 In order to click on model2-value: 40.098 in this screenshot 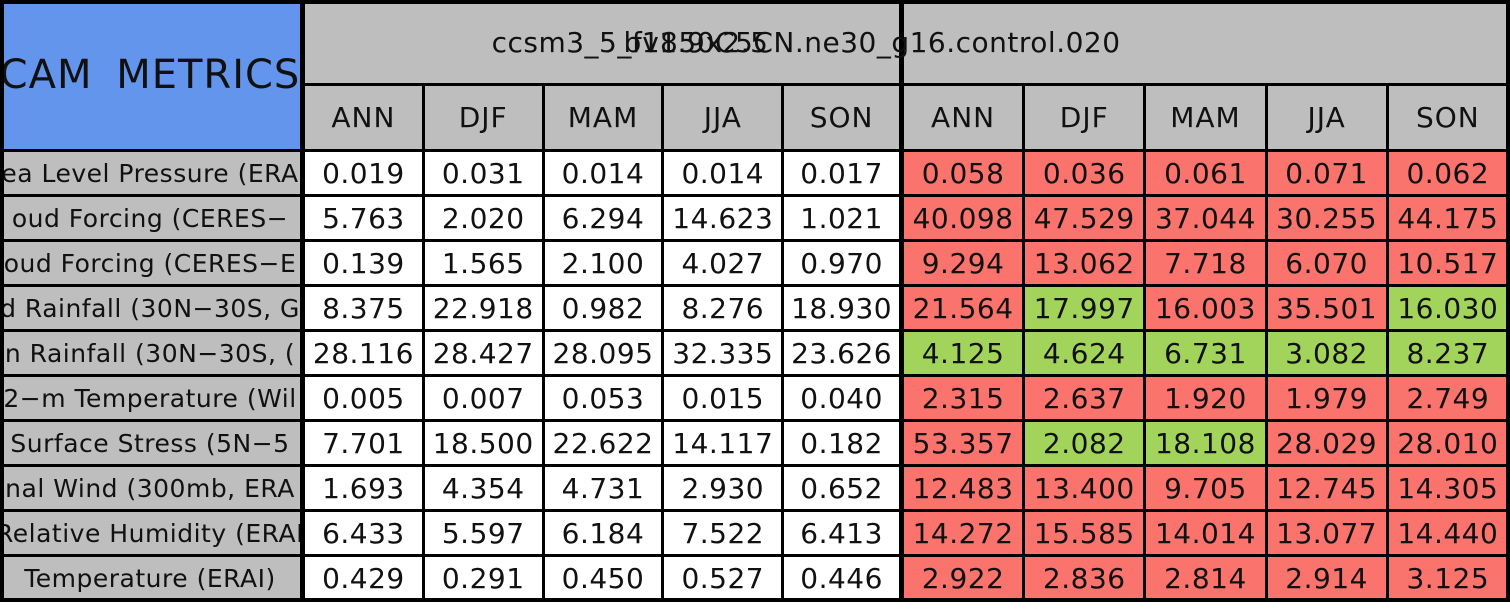, I will do `click(964, 219)`.